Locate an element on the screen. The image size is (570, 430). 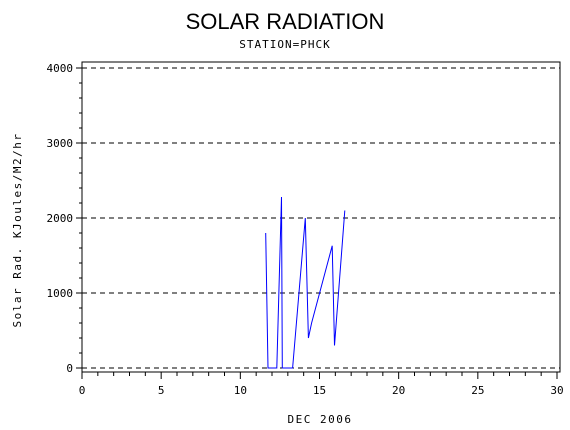
series-group is located at coordinates (305, 282).